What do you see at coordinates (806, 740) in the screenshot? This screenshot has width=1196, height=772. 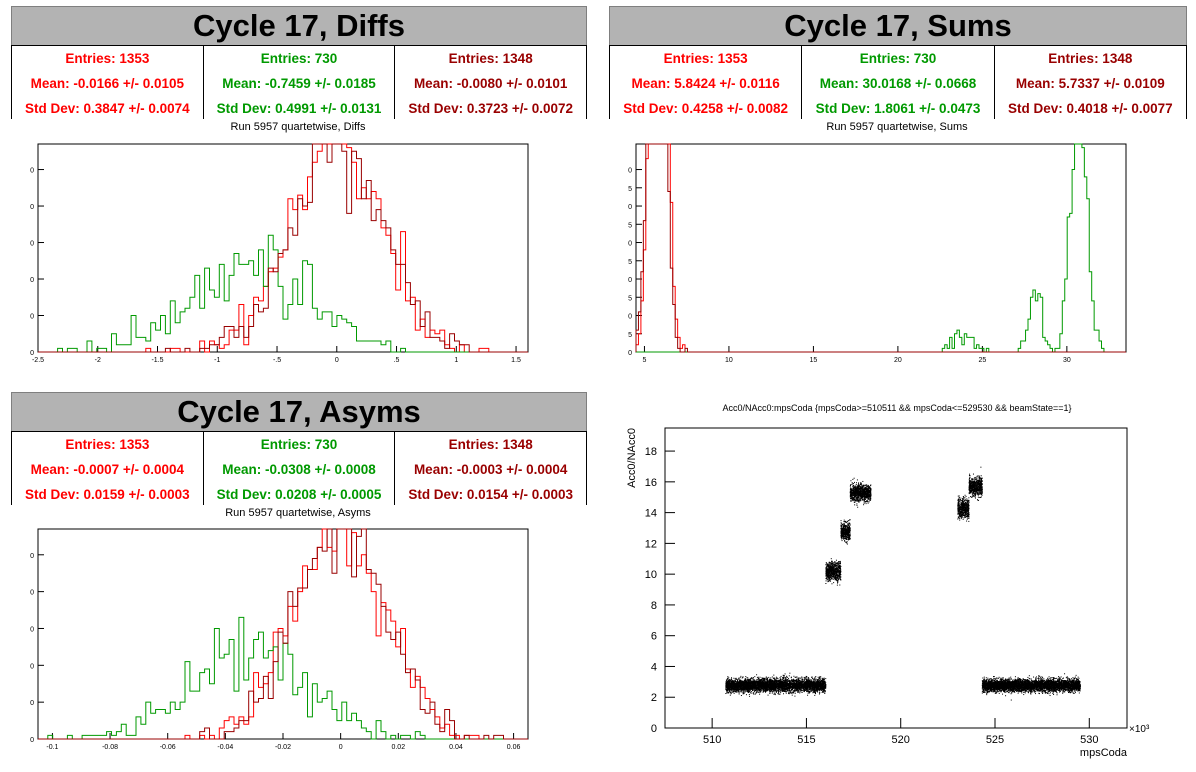 I see `x-tick-label: 515` at bounding box center [806, 740].